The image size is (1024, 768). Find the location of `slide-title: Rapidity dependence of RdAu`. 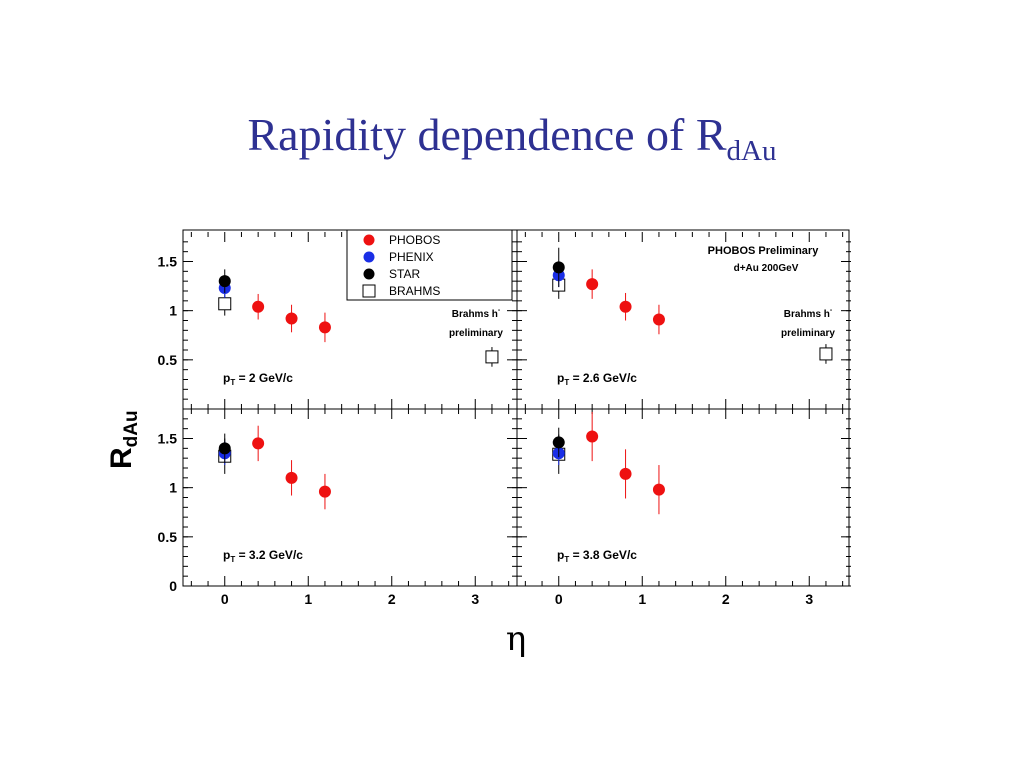

slide-title: Rapidity dependence of RdAu is located at coordinates (512, 138).